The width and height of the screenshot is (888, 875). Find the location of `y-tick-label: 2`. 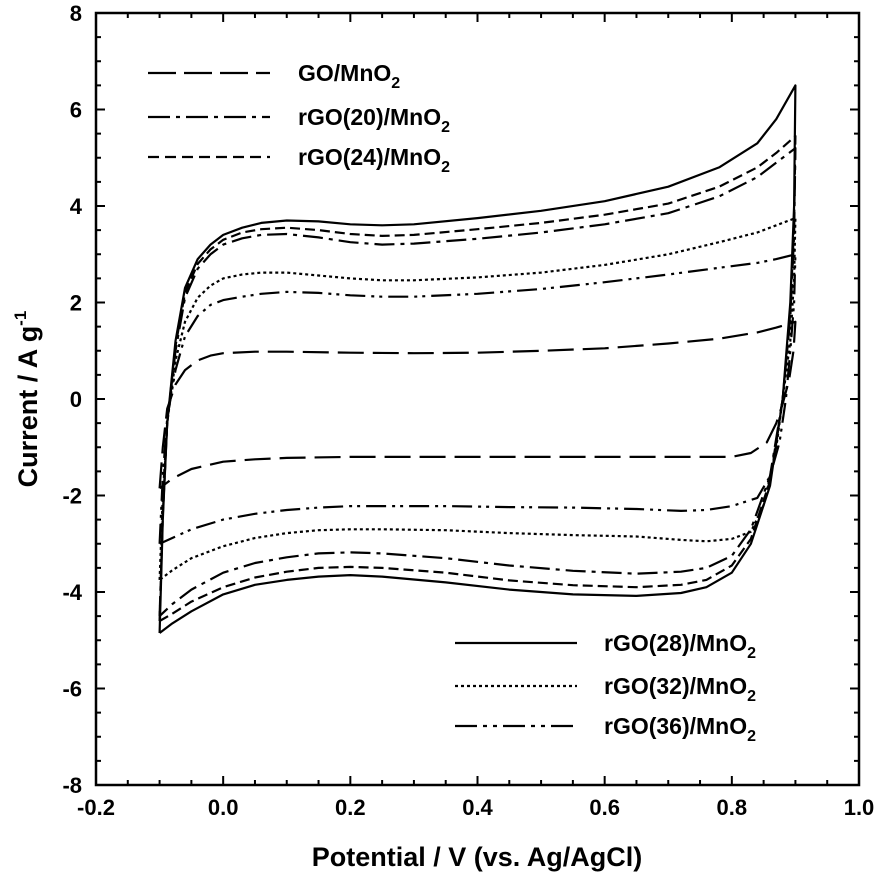

y-tick-label: 2 is located at coordinates (76, 303).